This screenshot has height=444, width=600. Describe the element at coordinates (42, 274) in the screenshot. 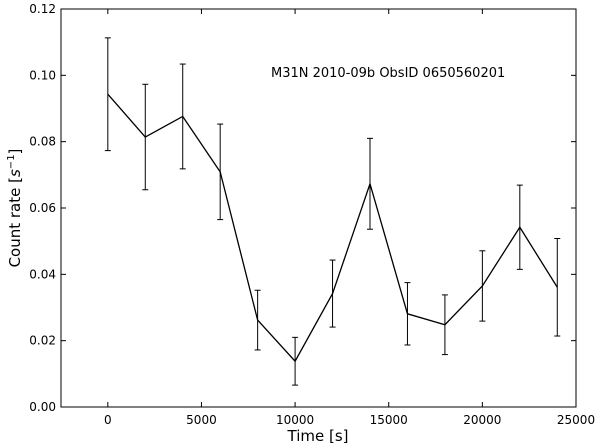

I see `y-tick-label: 0.04` at that location.